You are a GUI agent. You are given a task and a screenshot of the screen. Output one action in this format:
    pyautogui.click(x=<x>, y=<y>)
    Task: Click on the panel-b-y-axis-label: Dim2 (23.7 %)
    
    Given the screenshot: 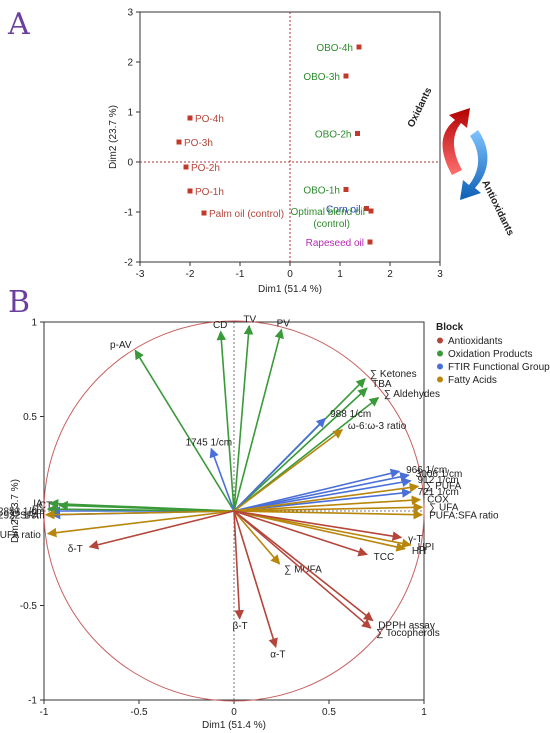 What is the action you would take?
    pyautogui.click(x=15, y=511)
    